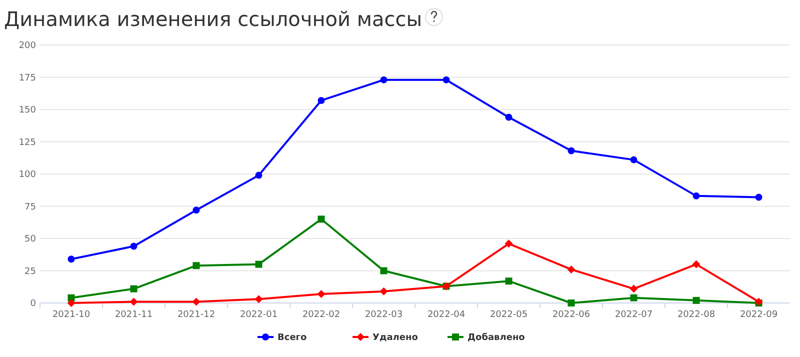  Describe the element at coordinates (213, 19) in the screenshot. I see `chart-title: Динамика изменения ссылочной массы` at that location.